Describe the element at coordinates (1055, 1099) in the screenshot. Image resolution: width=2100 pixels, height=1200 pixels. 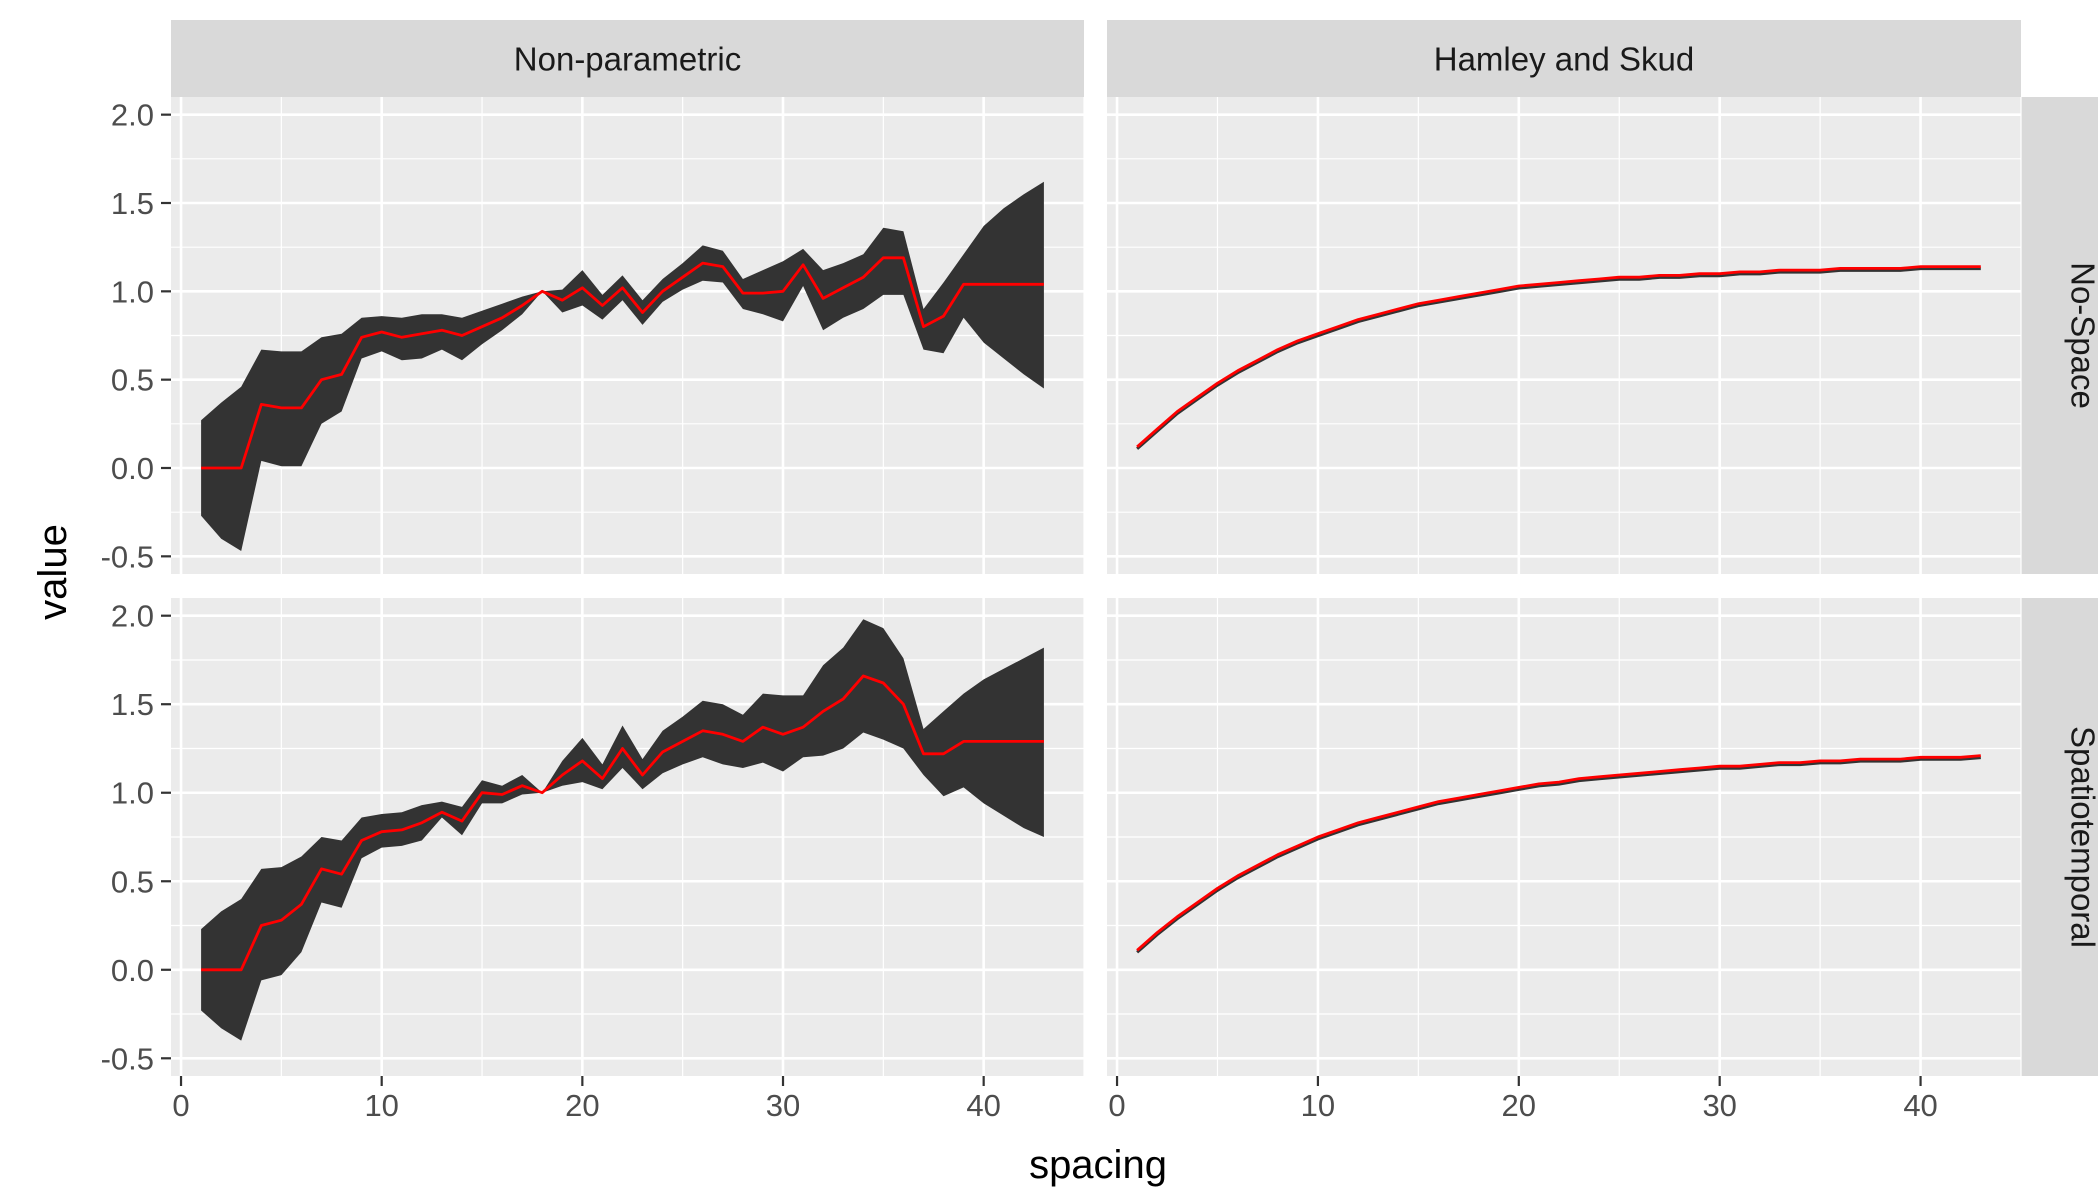
I see `x-axis: 0 10 20 30 40 0 10 20 30 40` at that location.